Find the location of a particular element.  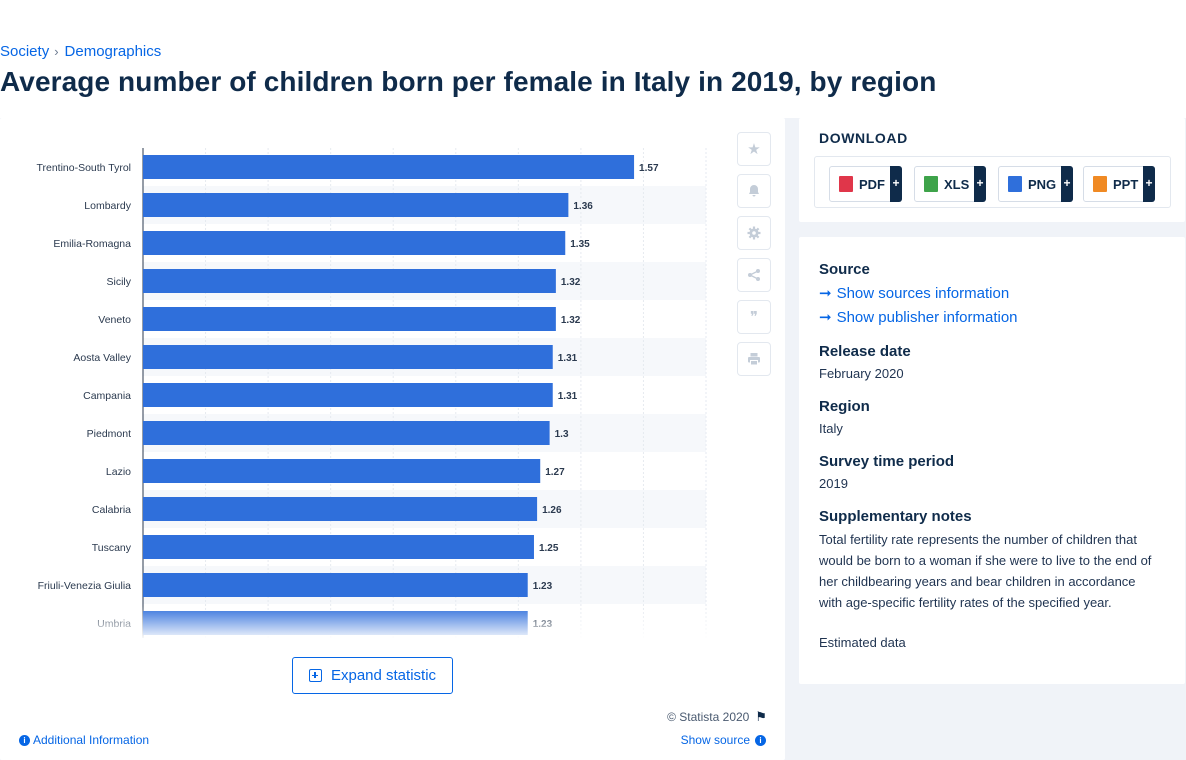

download-pdf-plus: + is located at coordinates (896, 184).